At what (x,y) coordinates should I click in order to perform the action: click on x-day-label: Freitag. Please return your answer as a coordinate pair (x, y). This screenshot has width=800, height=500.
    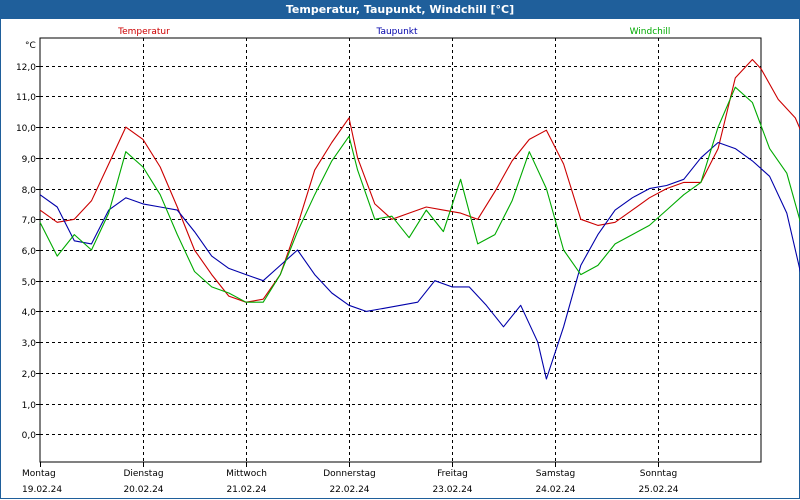
    Looking at the image, I should click on (452, 474).